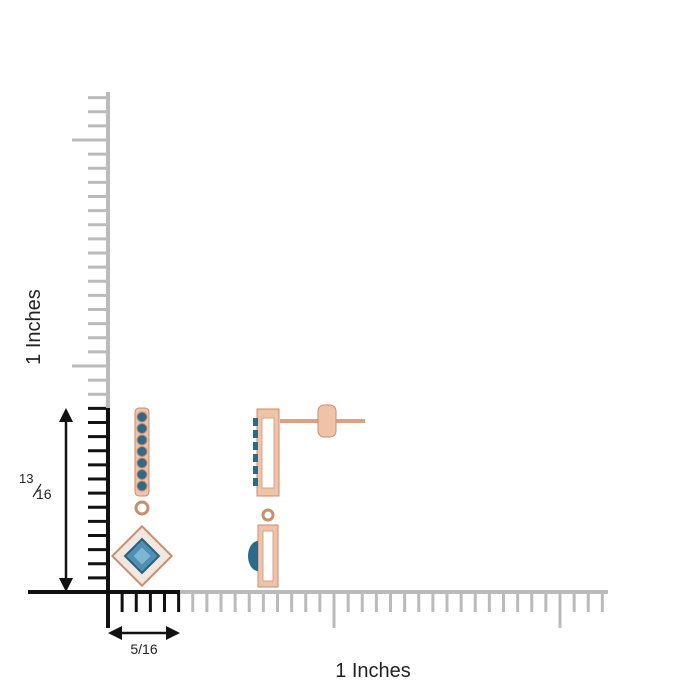  I want to click on height-denominator: 16, so click(44, 494).